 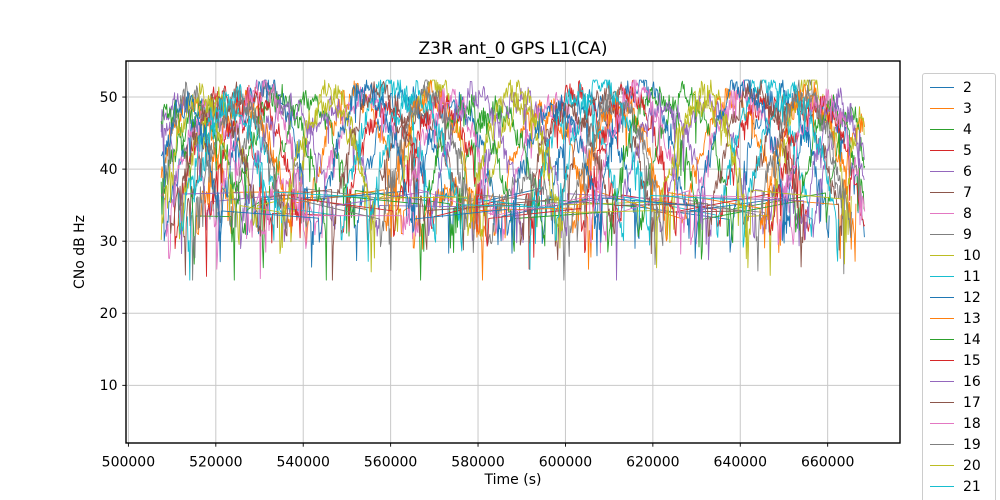 What do you see at coordinates (109, 386) in the screenshot?
I see `y-tick-label: 10` at bounding box center [109, 386].